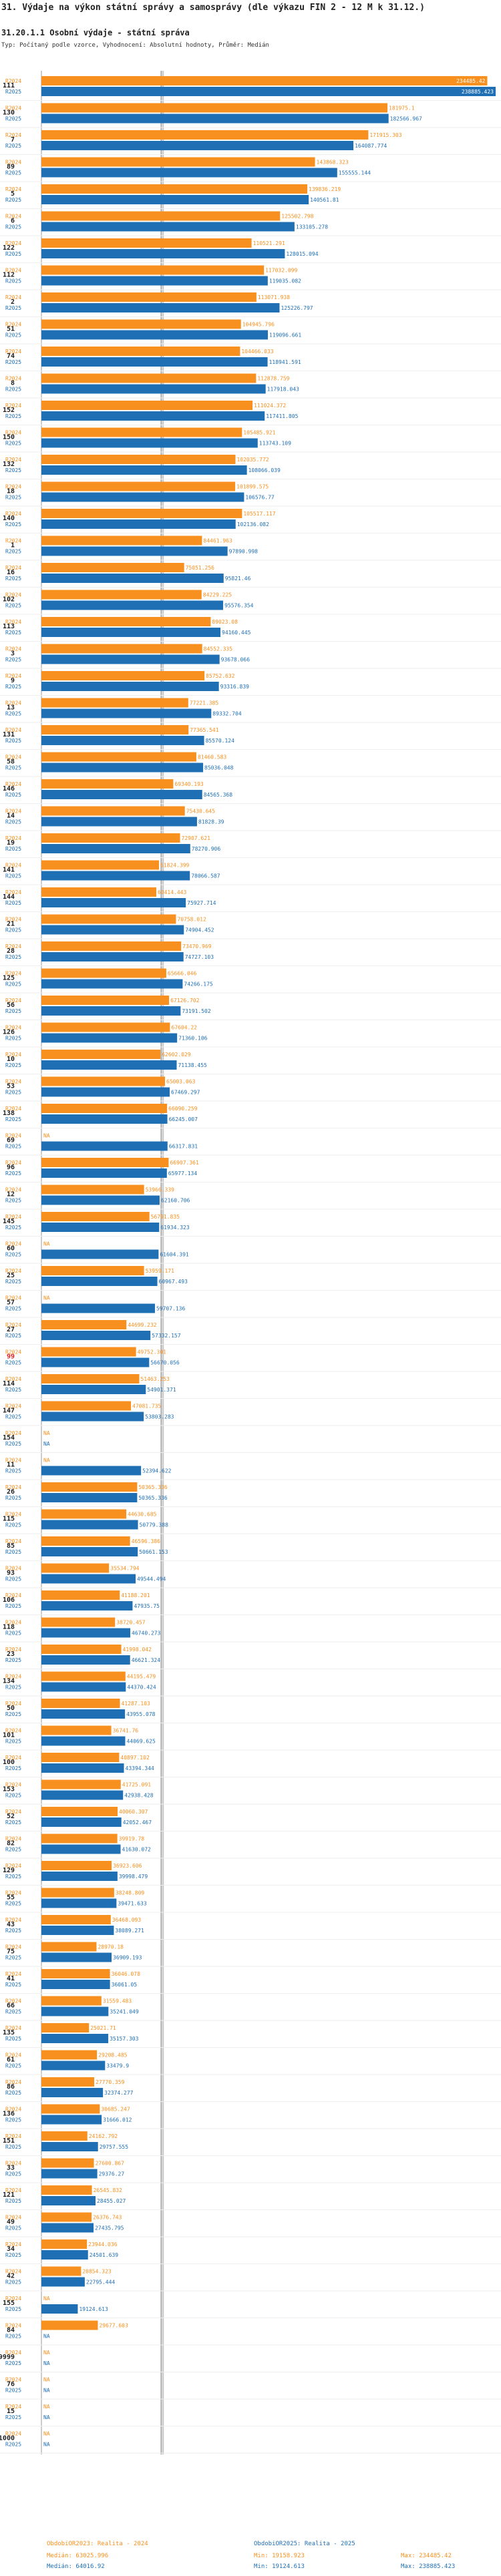  I want to click on value-label-2024: 84552.335, so click(218, 649).